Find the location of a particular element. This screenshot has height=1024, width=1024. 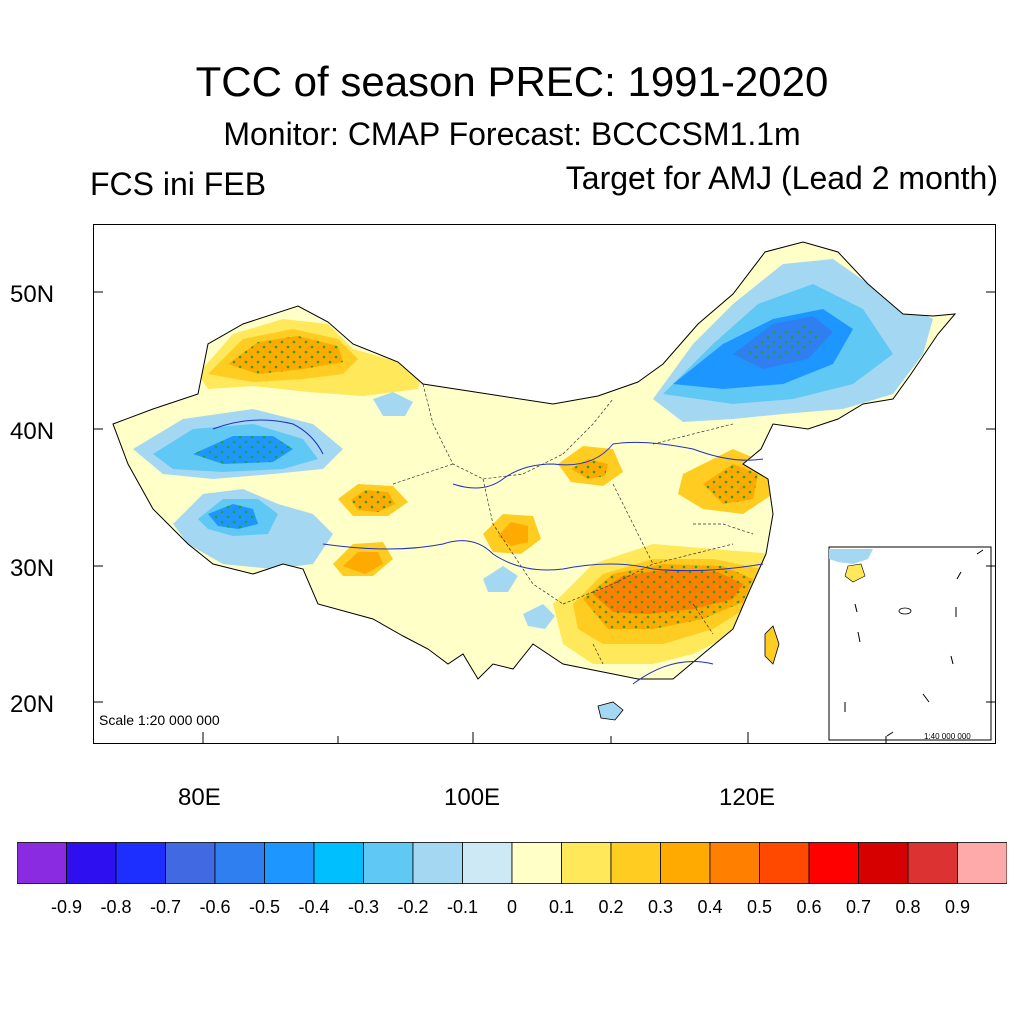

left-label: FCS ini FEB is located at coordinates (178, 184).